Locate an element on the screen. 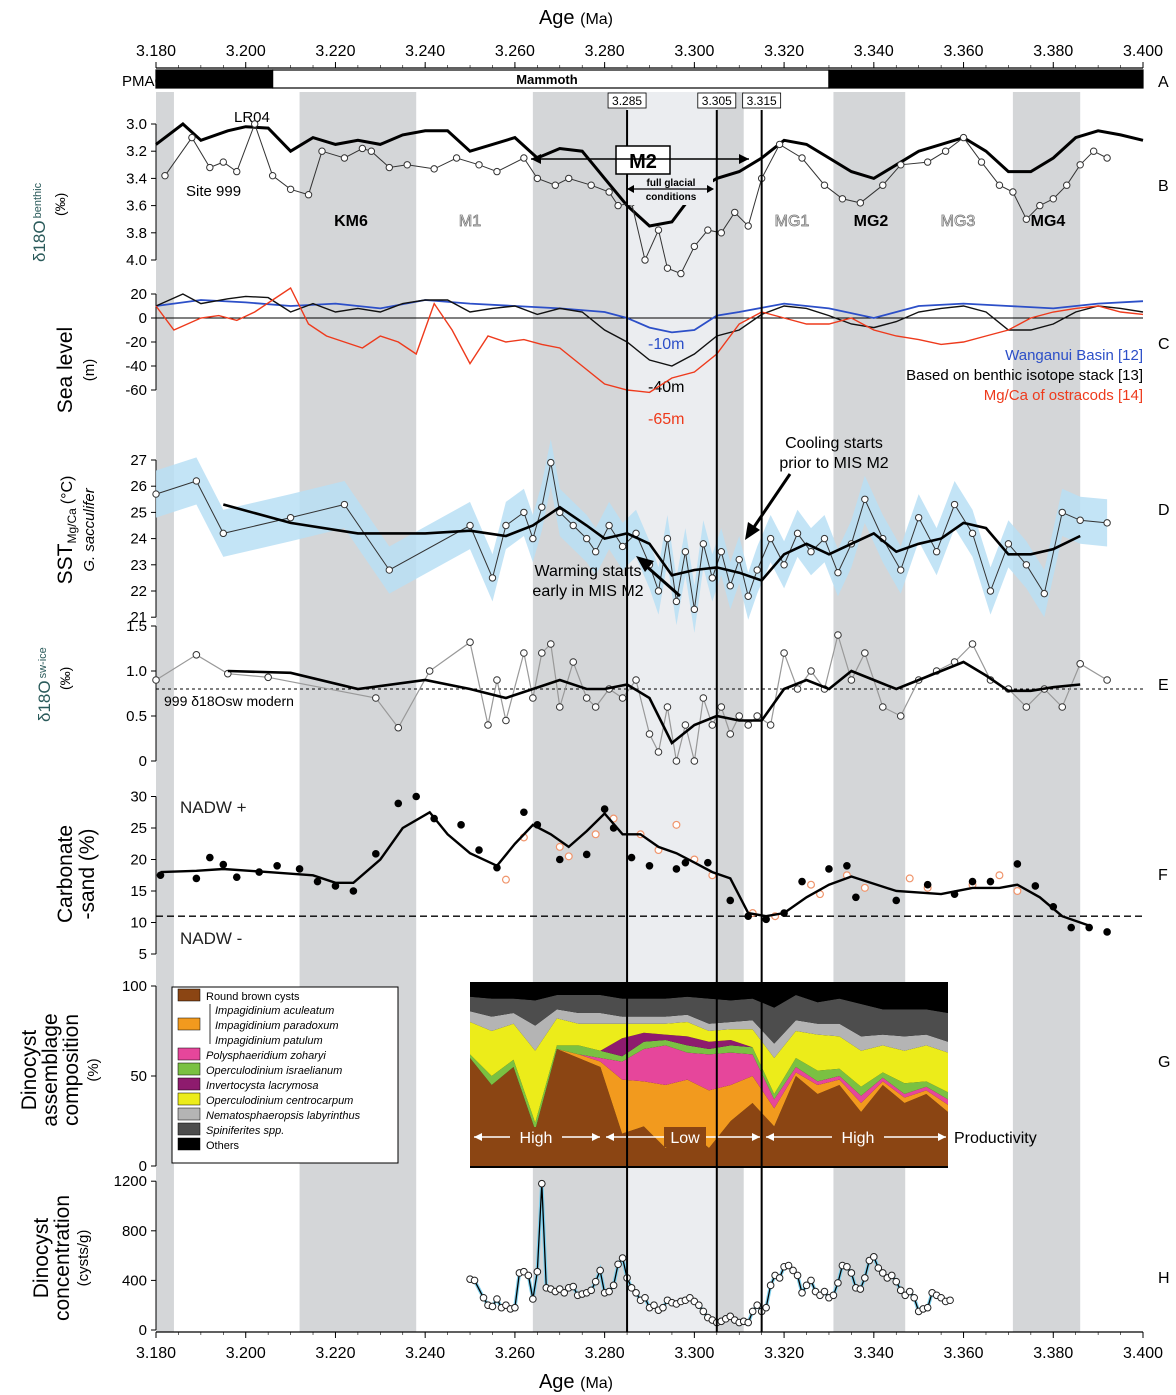 The height and width of the screenshot is (1395, 1176). productivity-arrows: High Low High Productivity is located at coordinates (755, 1137).